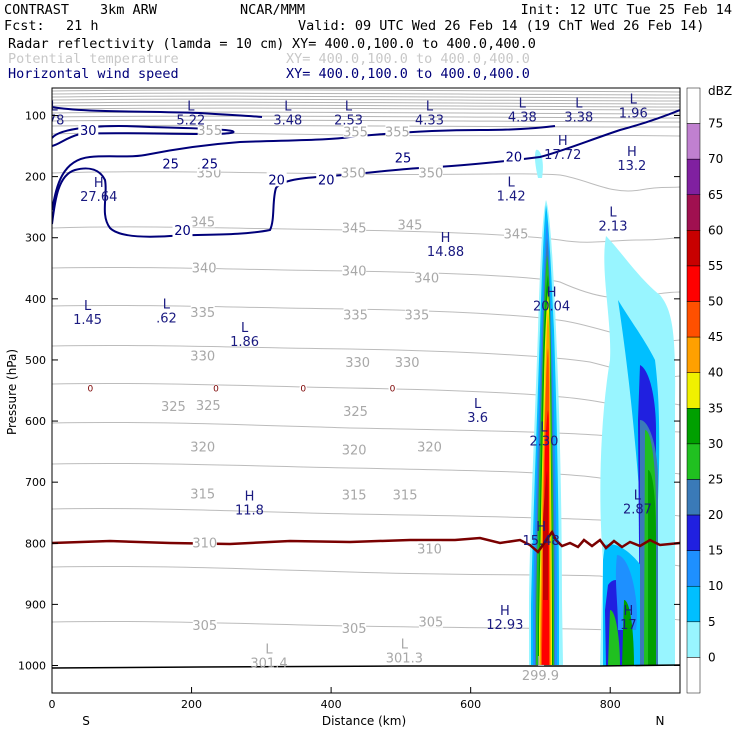 This screenshot has height=740, width=740. Describe the element at coordinates (613, 226) in the screenshot. I see `extremum-value: 2.13` at that location.